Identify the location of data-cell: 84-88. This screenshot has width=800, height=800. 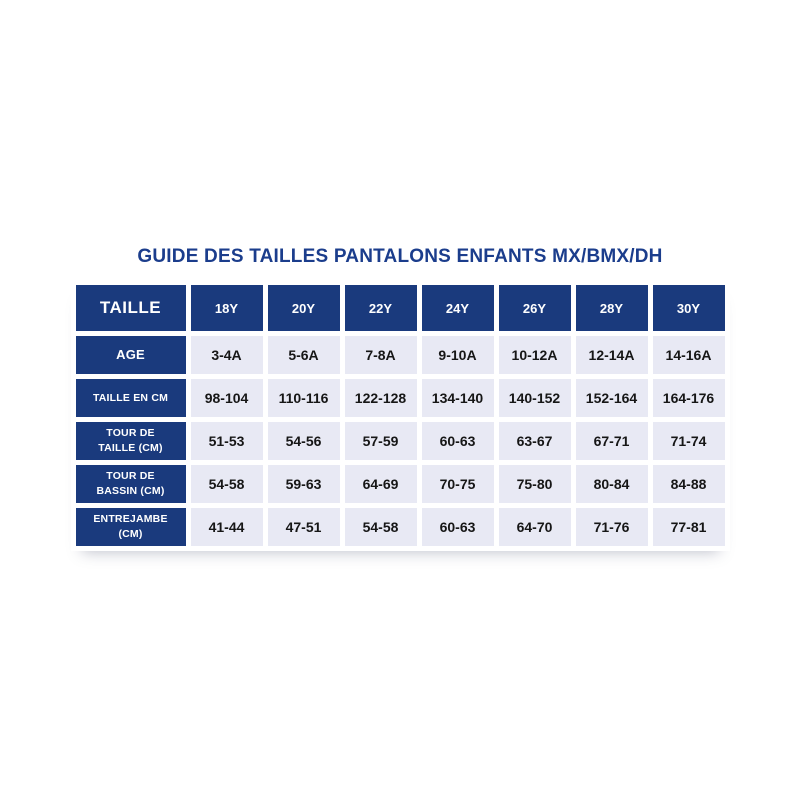
(688, 484).